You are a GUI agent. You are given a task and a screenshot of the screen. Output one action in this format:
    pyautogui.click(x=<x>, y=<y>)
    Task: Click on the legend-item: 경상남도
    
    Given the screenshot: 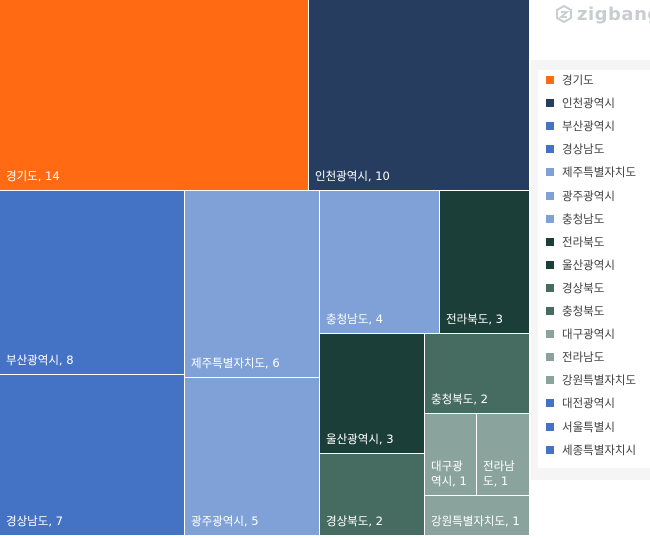 What is the action you would take?
    pyautogui.click(x=575, y=149)
    